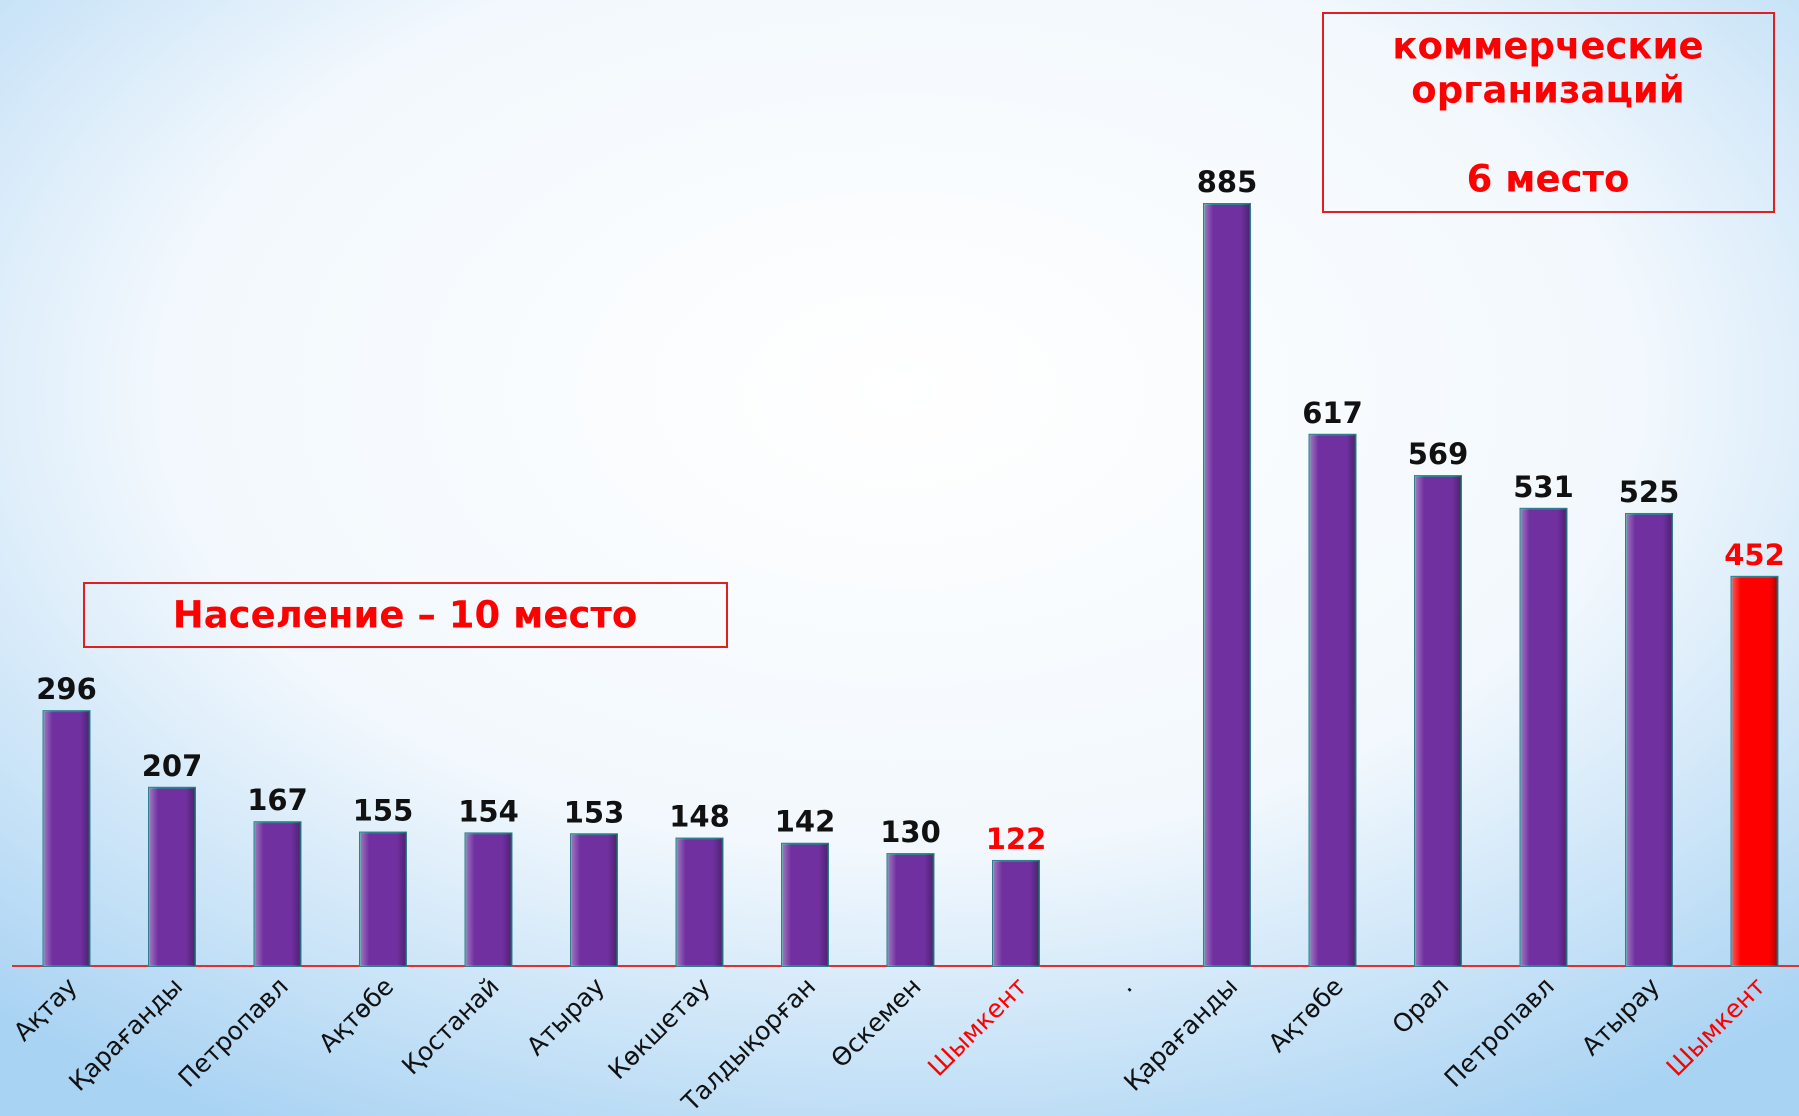 The height and width of the screenshot is (1116, 1799). Describe the element at coordinates (1543, 487) in the screenshot. I see `value-label: 531` at that location.